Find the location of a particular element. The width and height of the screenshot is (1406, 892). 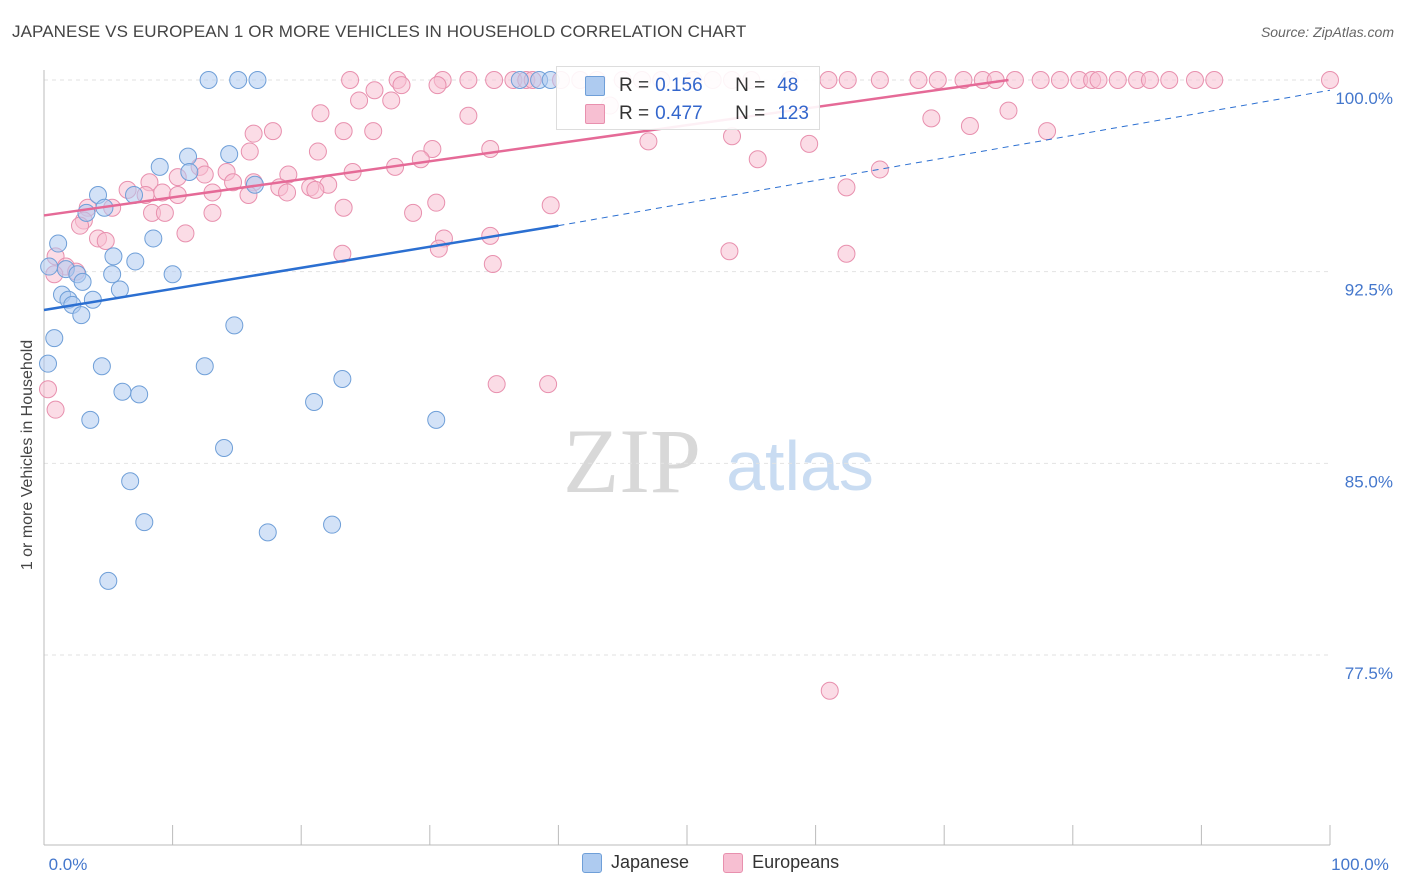

x-tick-label-min: 0.0% is located at coordinates (68, 864).